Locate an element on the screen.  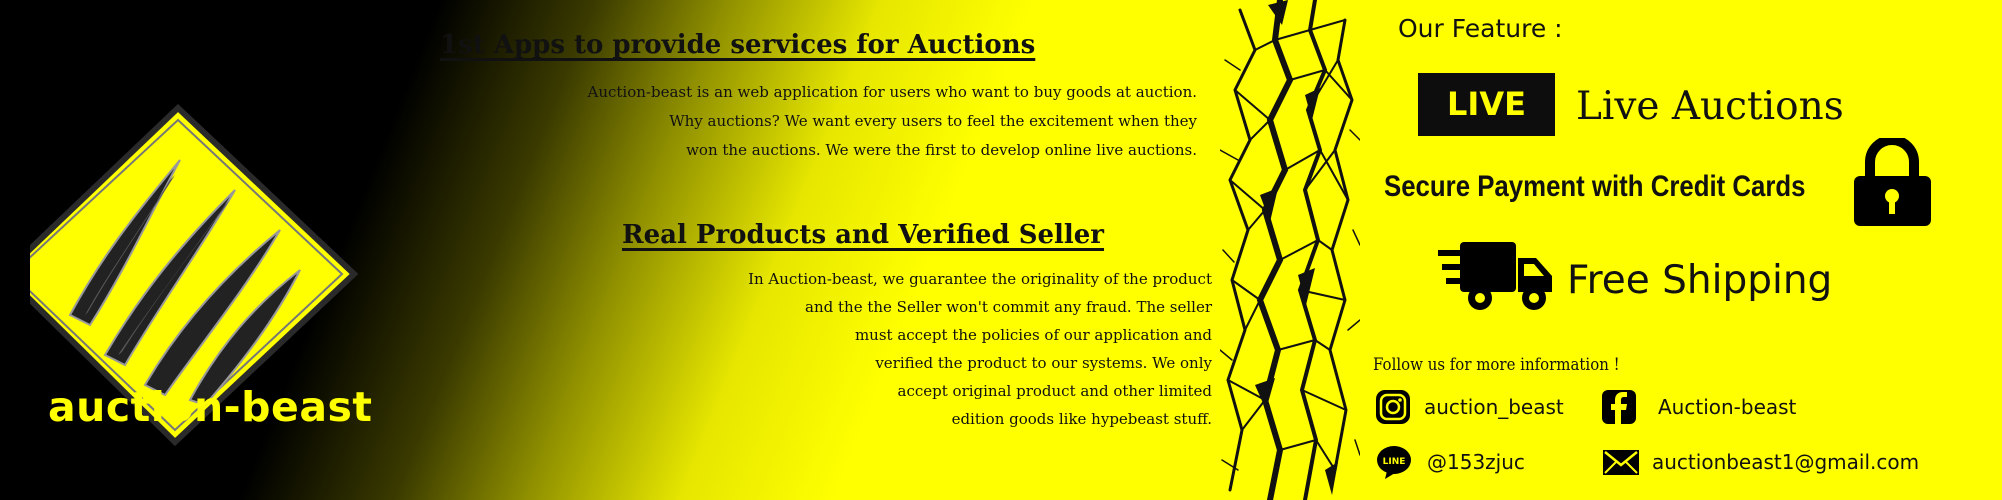
email-address: auctionbeast1@gmail.com is located at coordinates (1786, 462).